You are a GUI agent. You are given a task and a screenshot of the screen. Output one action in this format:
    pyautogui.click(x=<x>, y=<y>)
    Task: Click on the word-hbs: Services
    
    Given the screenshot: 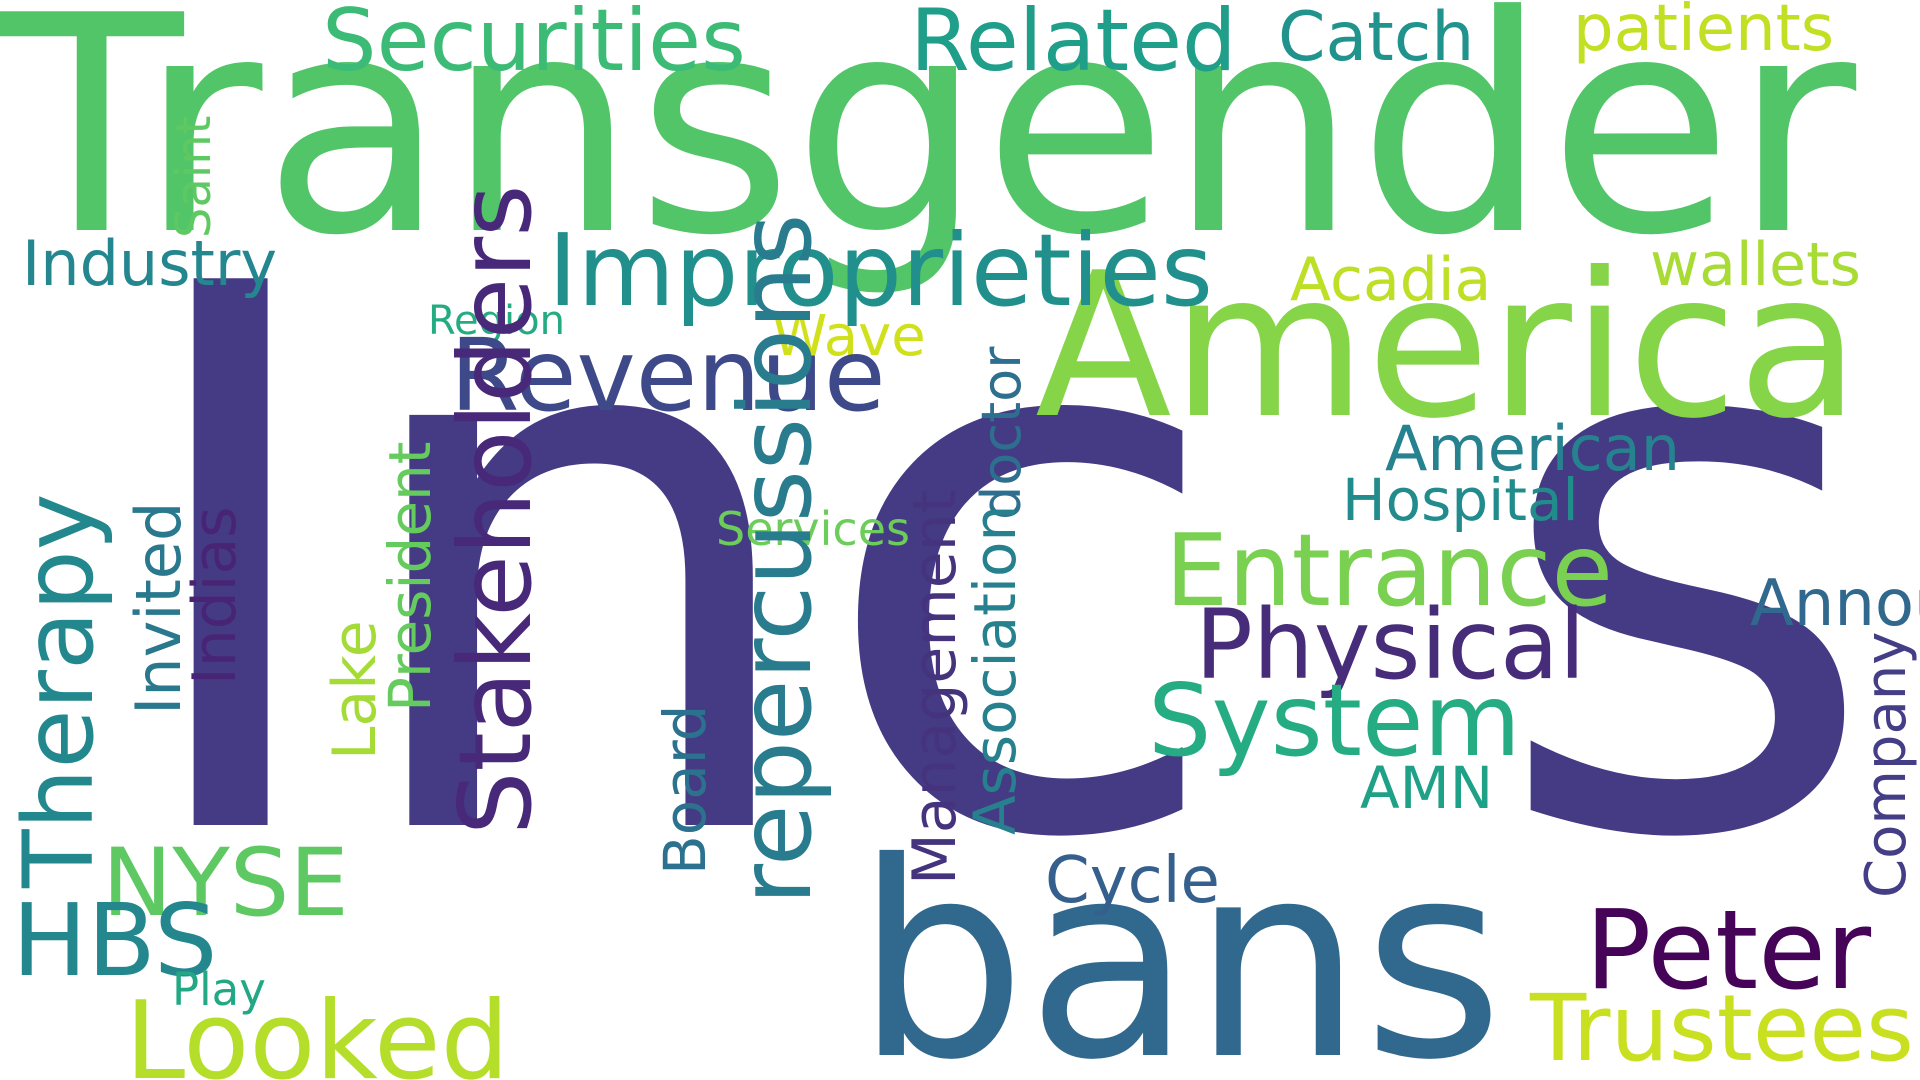 What is the action you would take?
    pyautogui.click(x=813, y=529)
    